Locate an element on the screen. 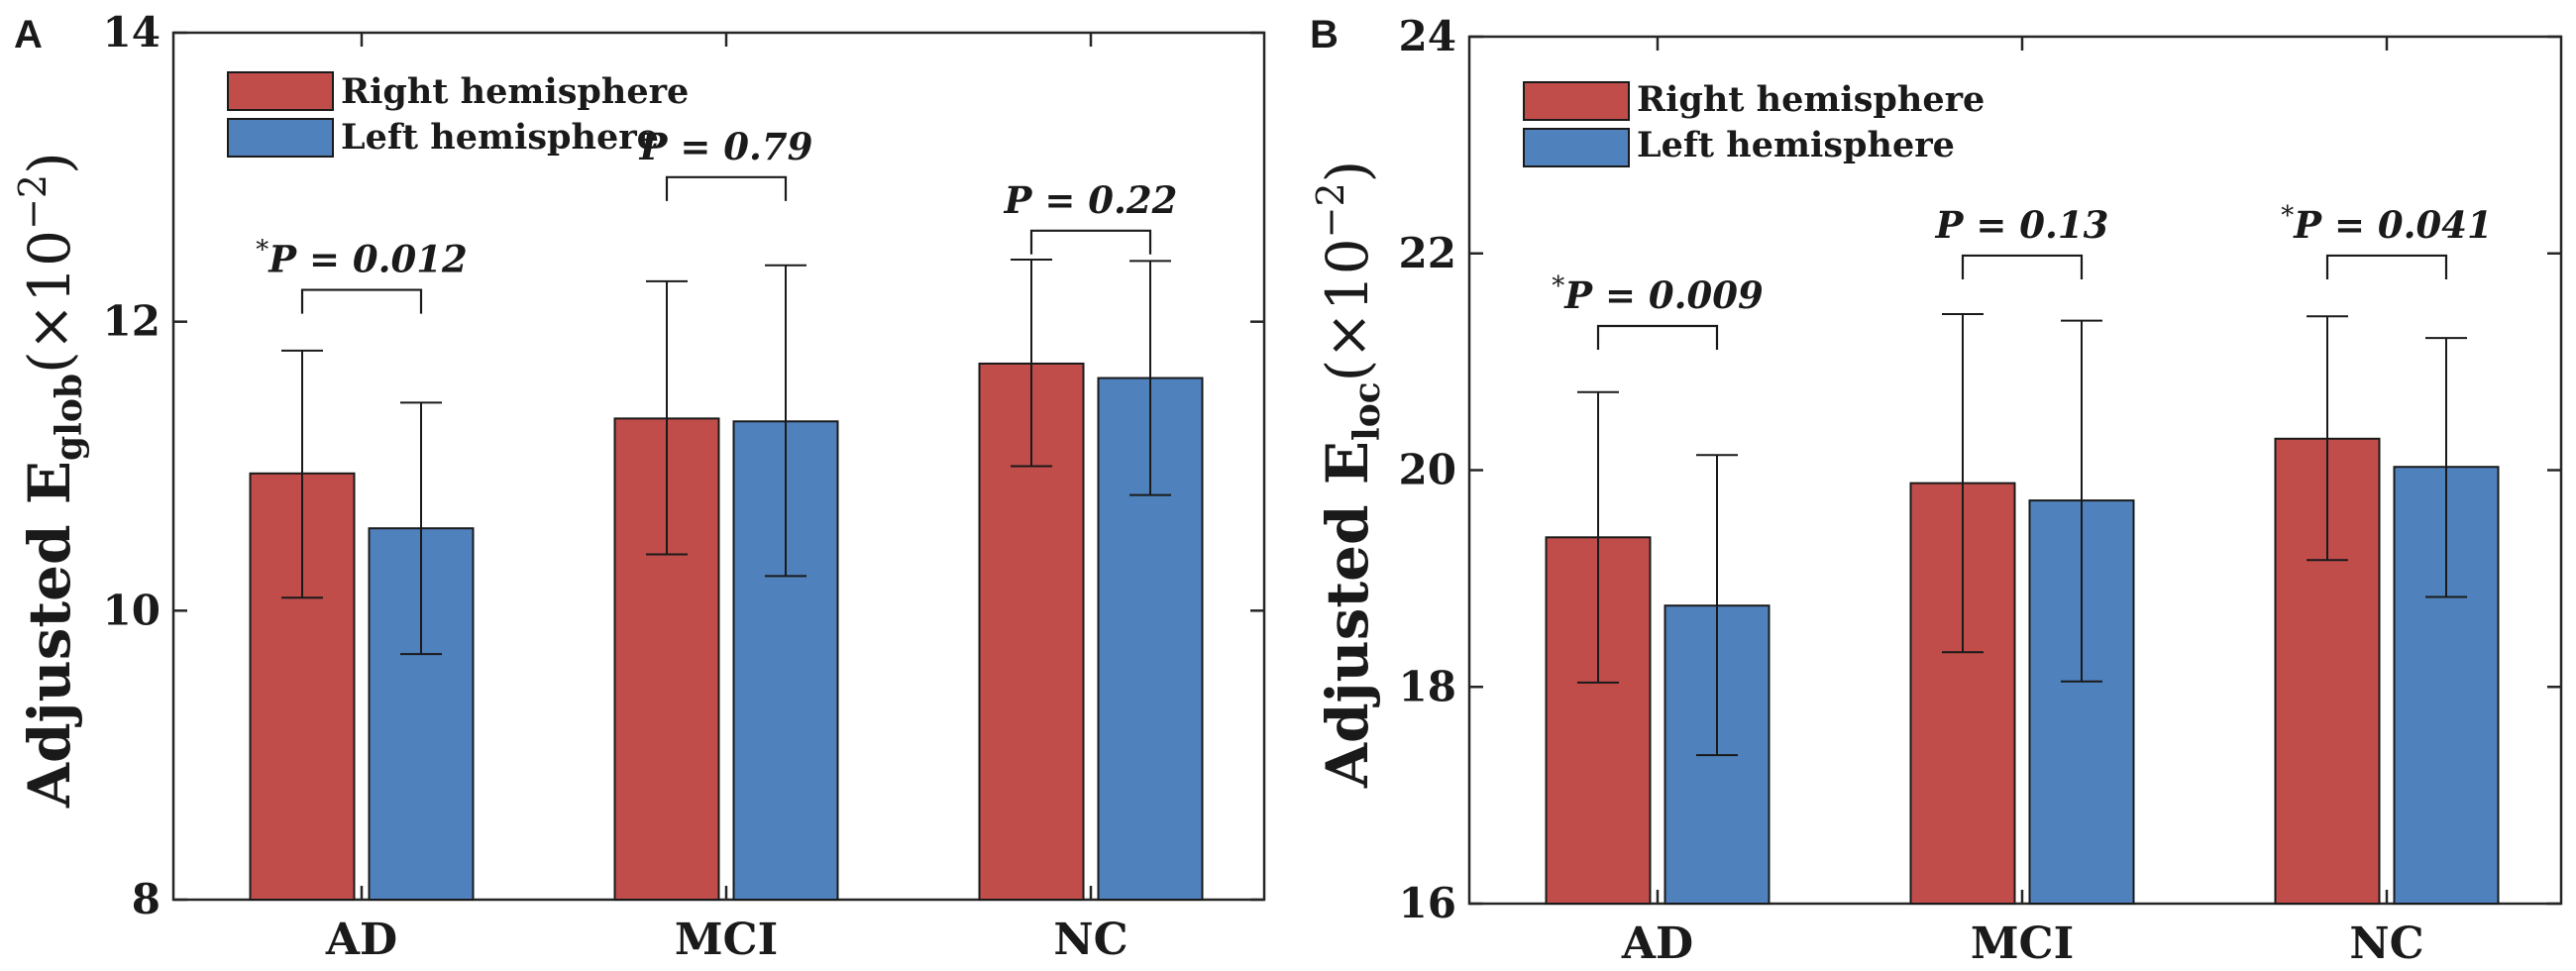 Image resolution: width=2576 pixels, height=971 pixels. p-value-annotation: *P = 0.009 is located at coordinates (1657, 294).